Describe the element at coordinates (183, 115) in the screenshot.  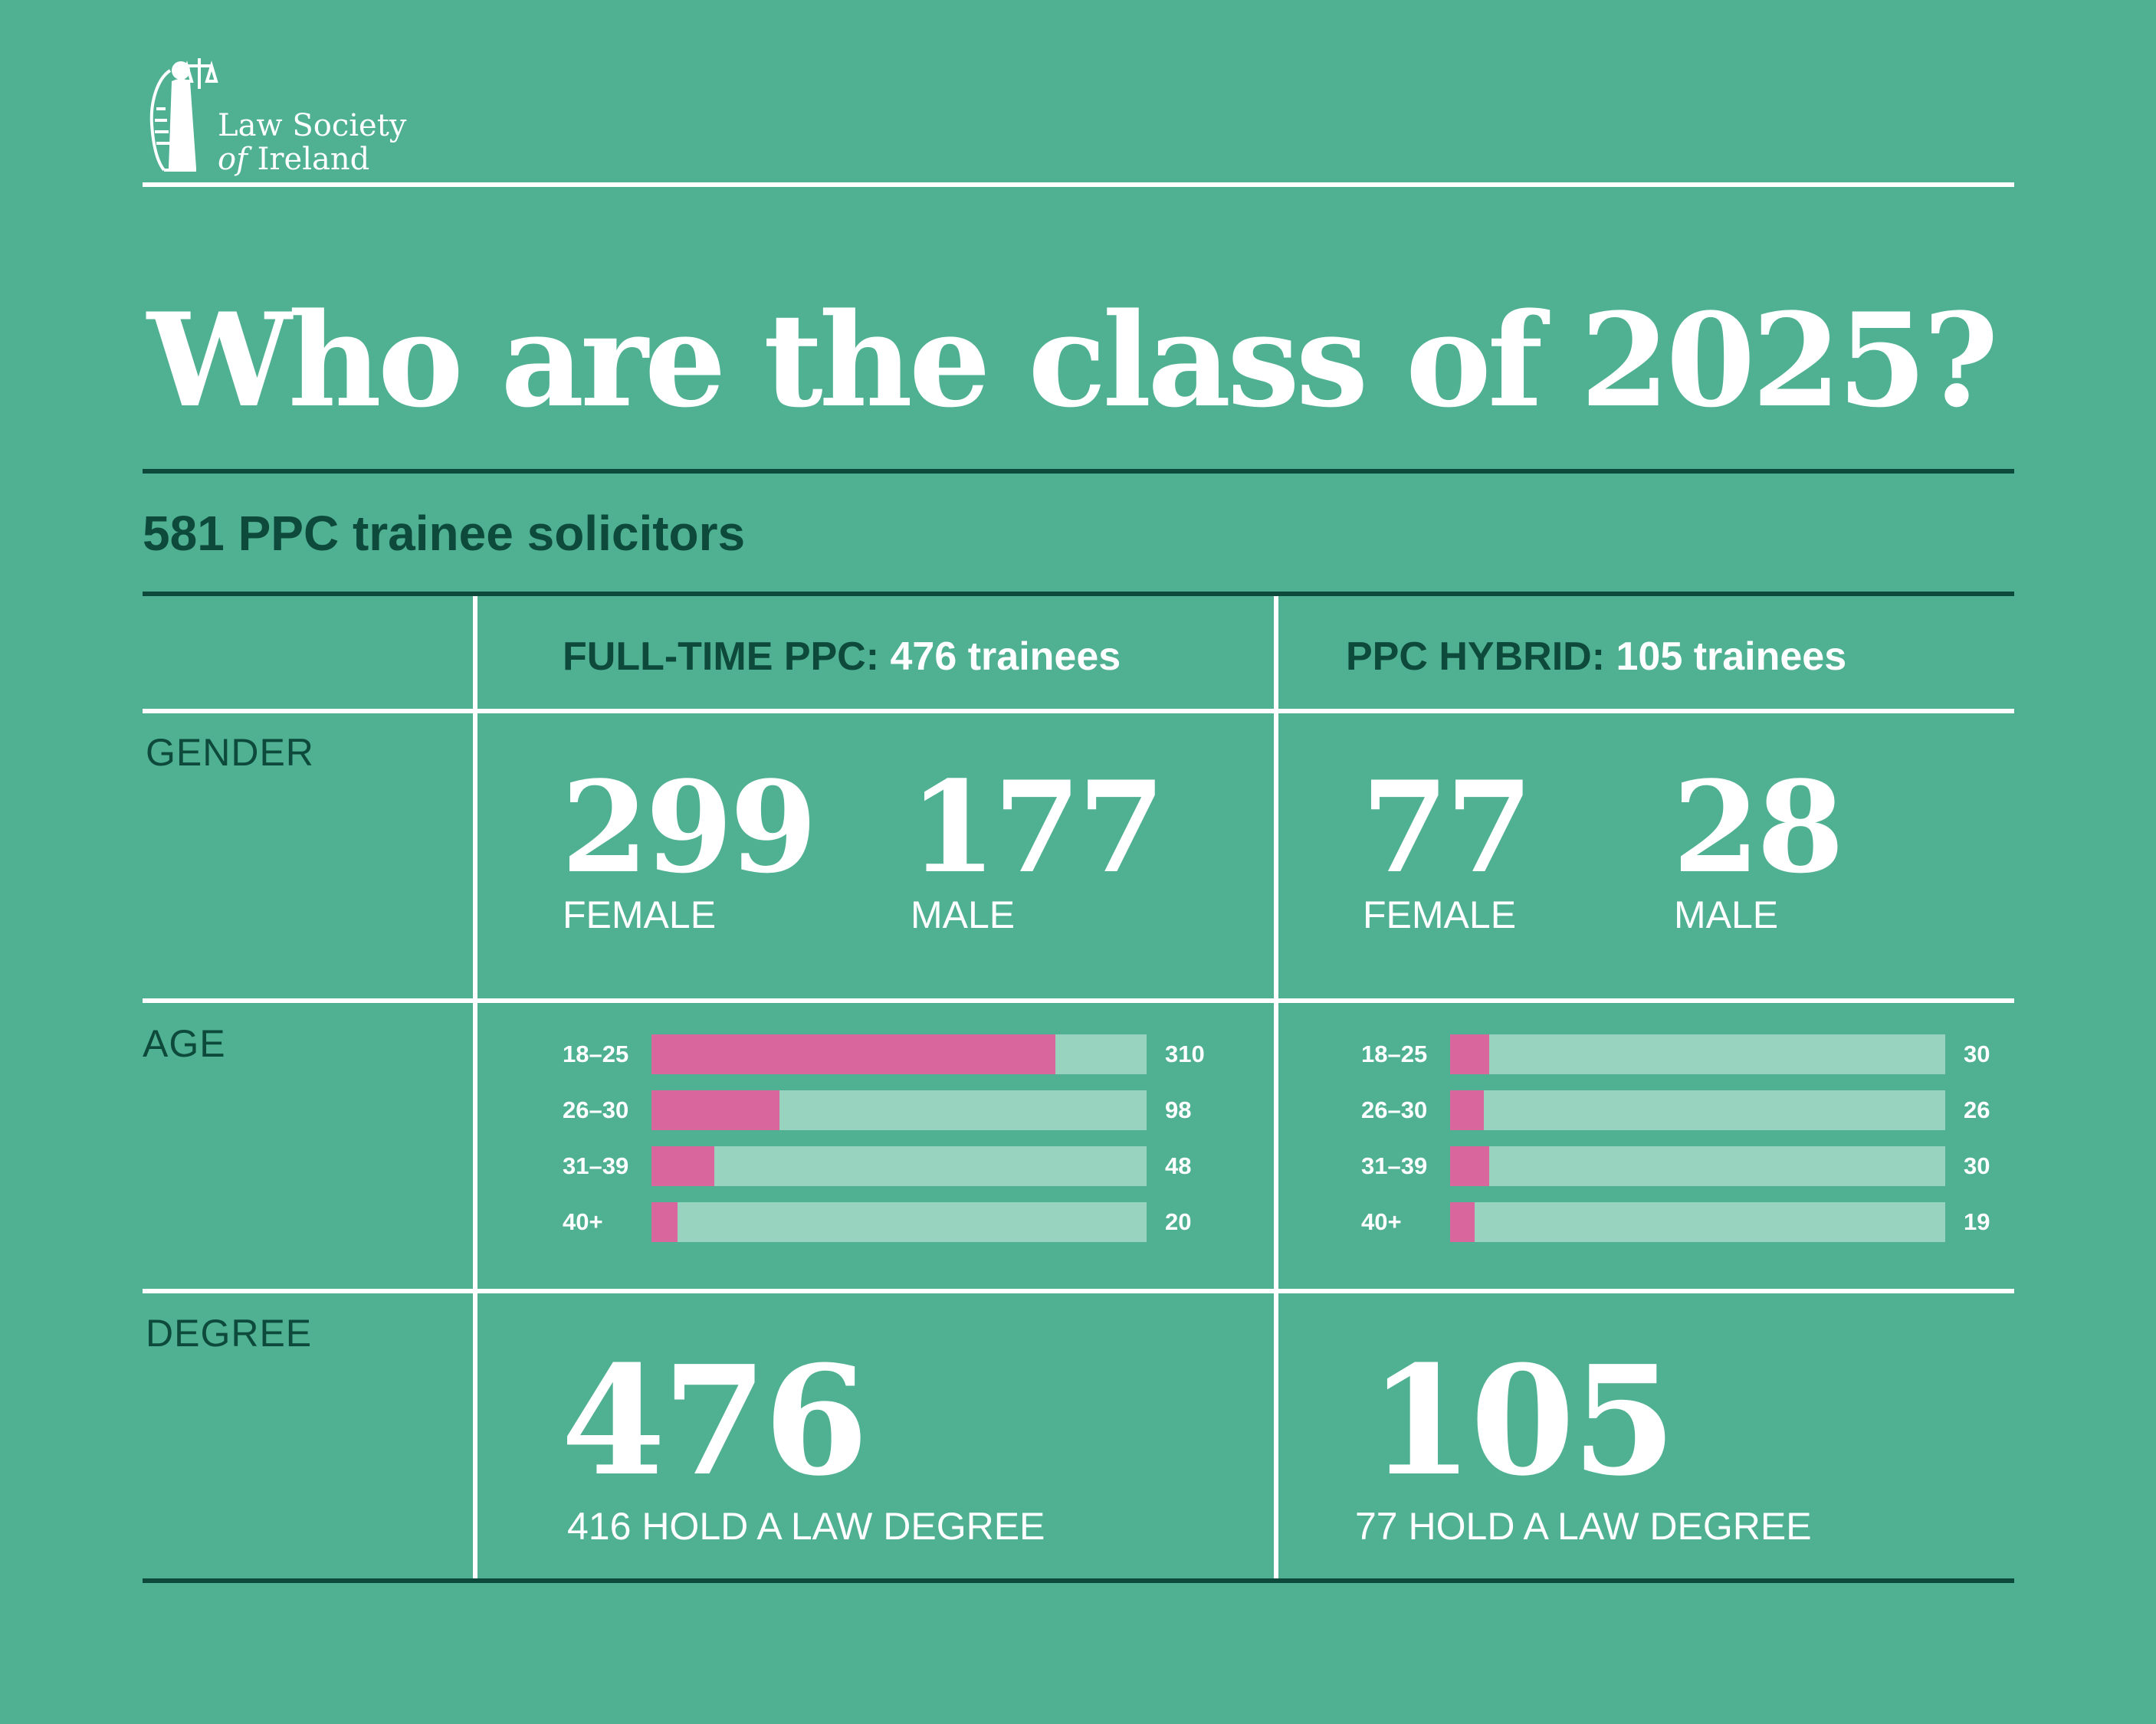
I see `justice-harp-icon` at that location.